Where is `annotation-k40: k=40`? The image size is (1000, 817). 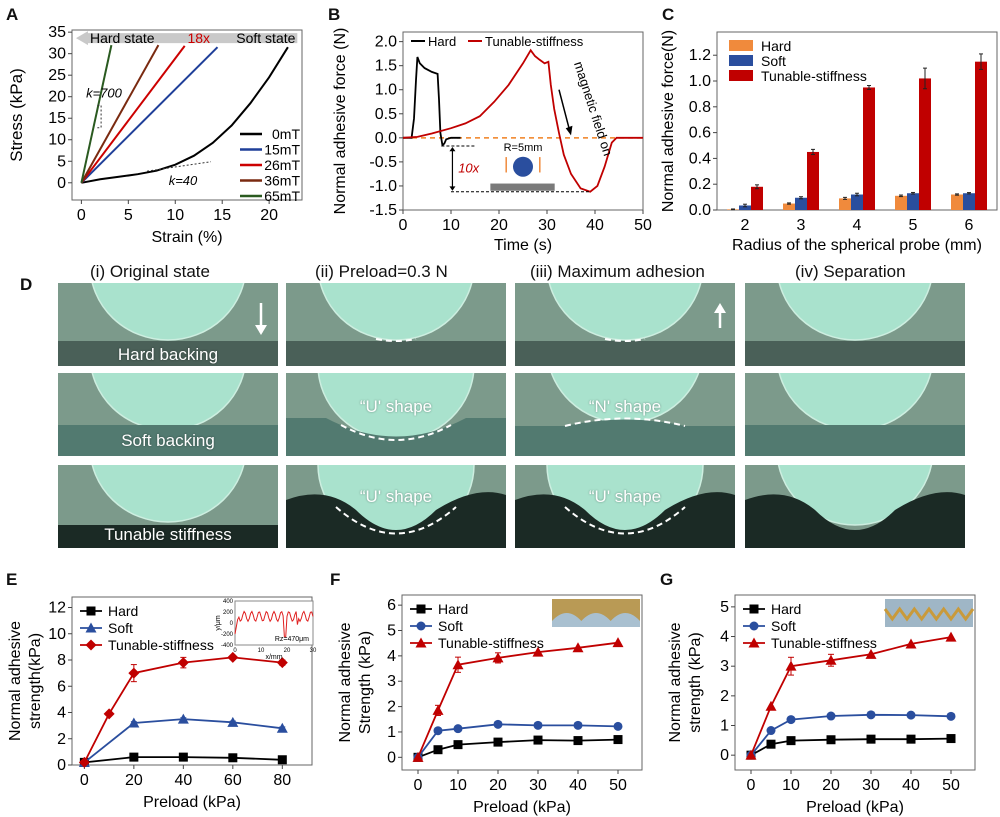
annotation-k40: k=40 is located at coordinates (183, 180).